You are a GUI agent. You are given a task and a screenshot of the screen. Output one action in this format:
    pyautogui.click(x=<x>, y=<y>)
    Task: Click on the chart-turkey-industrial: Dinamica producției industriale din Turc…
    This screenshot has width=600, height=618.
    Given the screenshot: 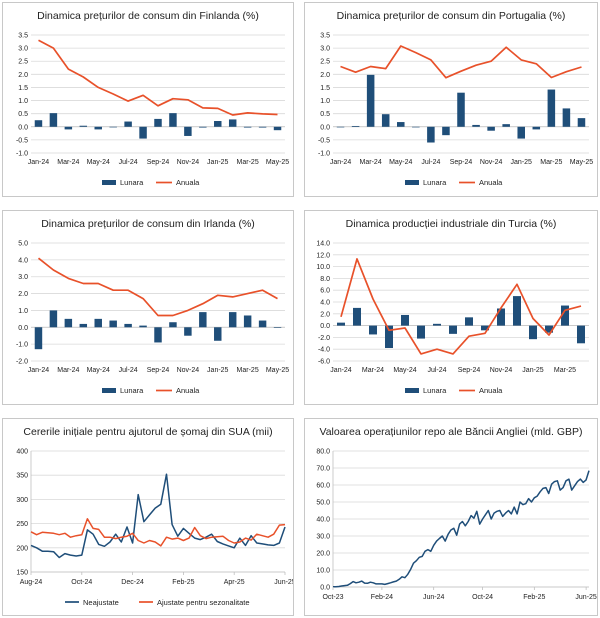 What is the action you would take?
    pyautogui.click(x=452, y=306)
    